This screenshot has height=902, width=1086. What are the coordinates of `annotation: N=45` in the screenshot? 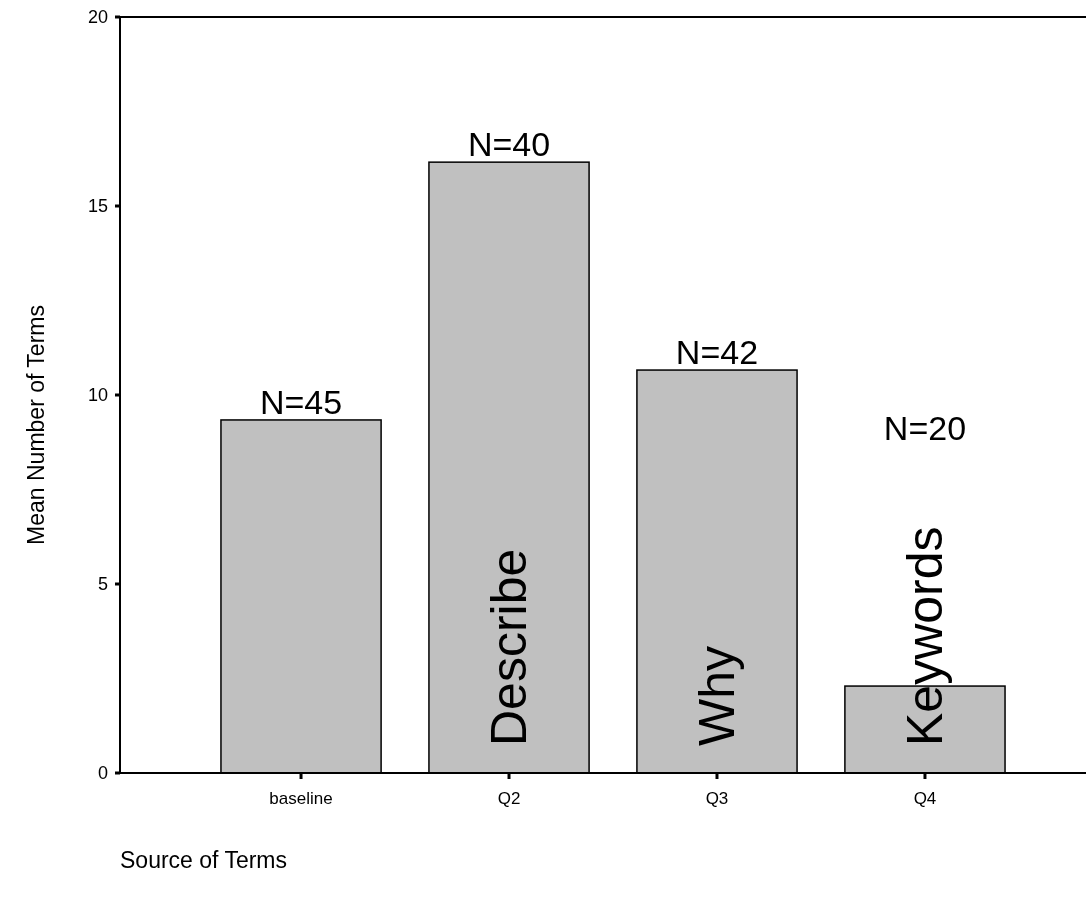 It's located at (301, 401).